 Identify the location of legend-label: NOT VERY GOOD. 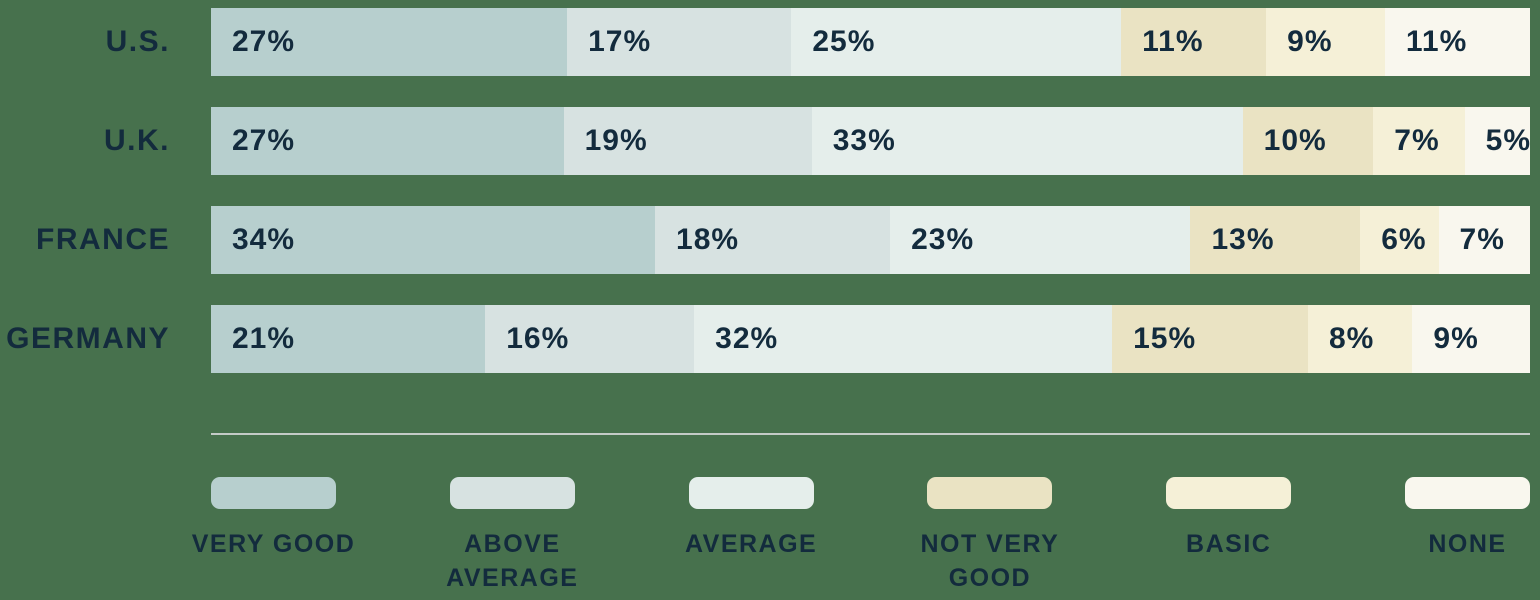
(990, 561).